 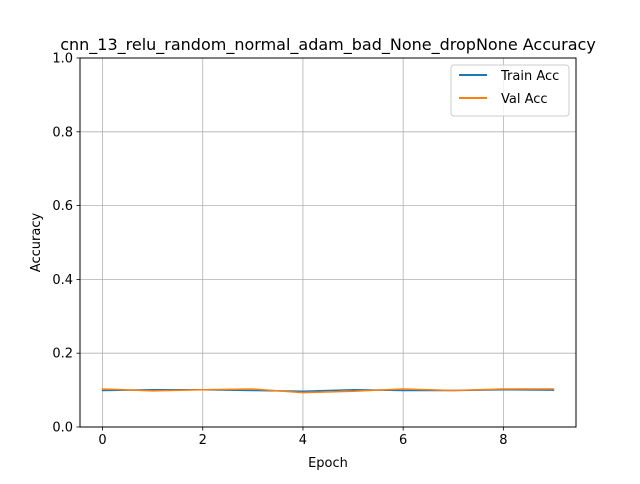 I want to click on x-tick-label: 0, so click(x=102, y=440).